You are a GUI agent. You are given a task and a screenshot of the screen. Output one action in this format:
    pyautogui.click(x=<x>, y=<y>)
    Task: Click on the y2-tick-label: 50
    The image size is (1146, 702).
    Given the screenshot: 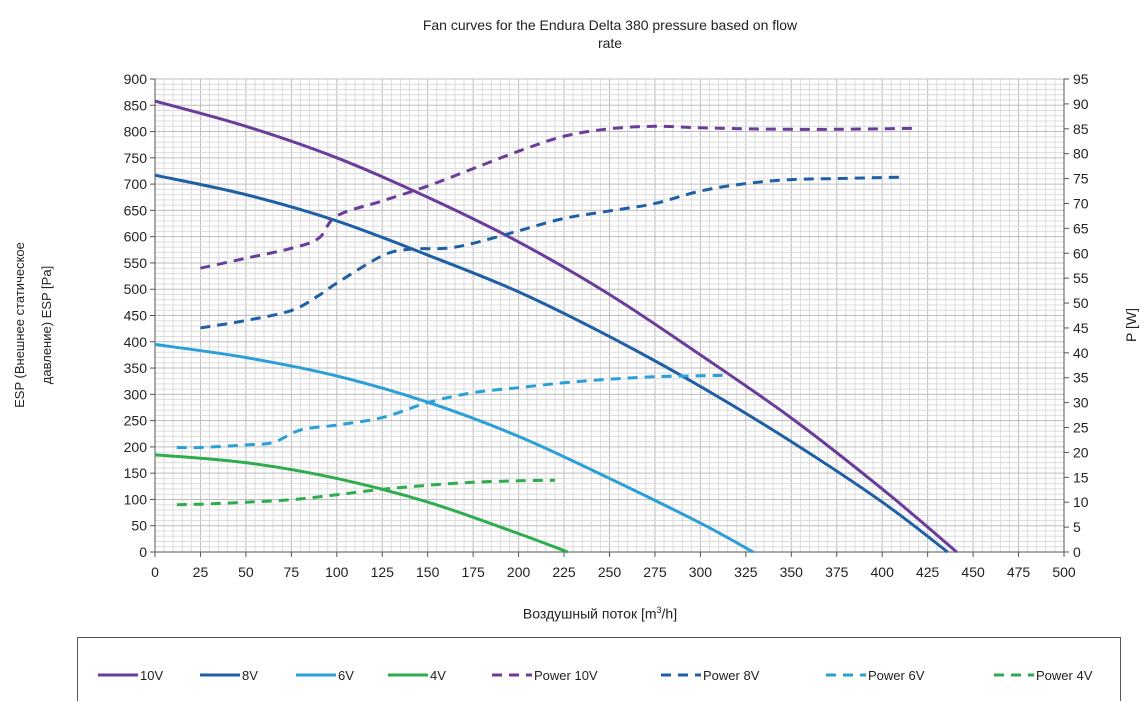 What is the action you would take?
    pyautogui.click(x=1081, y=303)
    